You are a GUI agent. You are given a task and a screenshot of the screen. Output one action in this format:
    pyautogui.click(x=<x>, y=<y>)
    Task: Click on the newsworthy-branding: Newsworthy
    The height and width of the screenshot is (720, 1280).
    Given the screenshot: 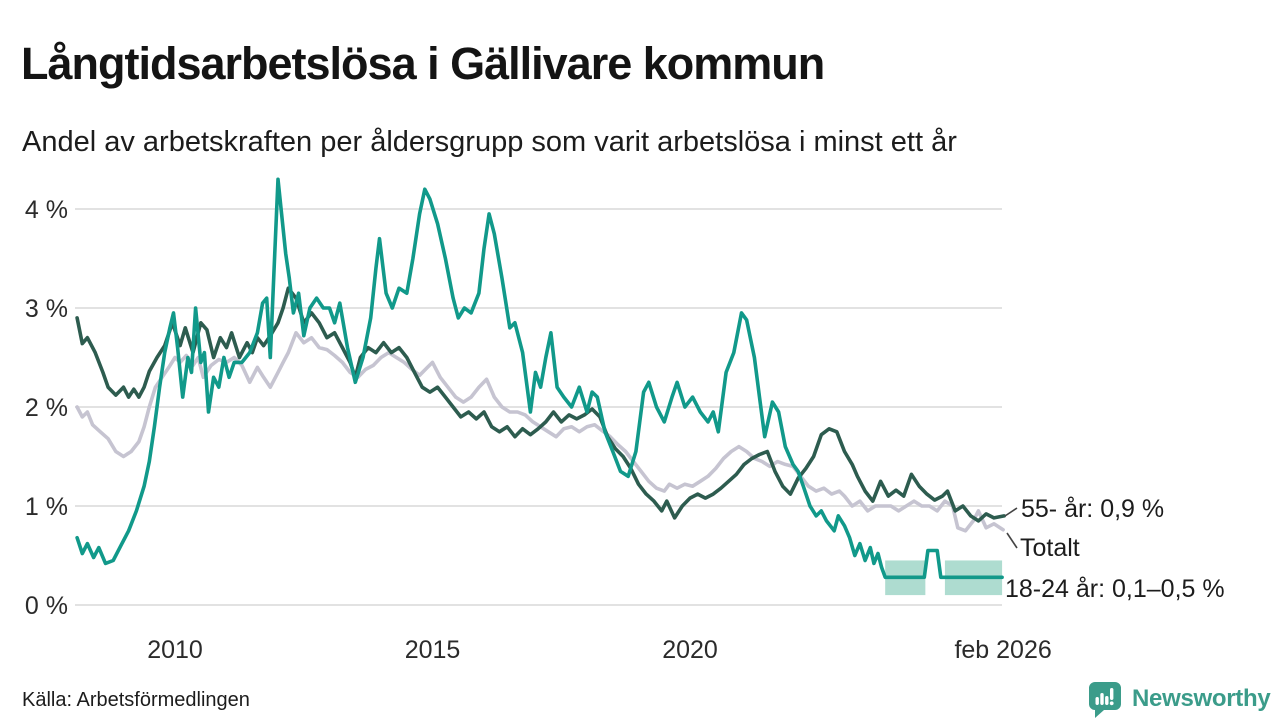 What is the action you would take?
    pyautogui.click(x=1178, y=699)
    